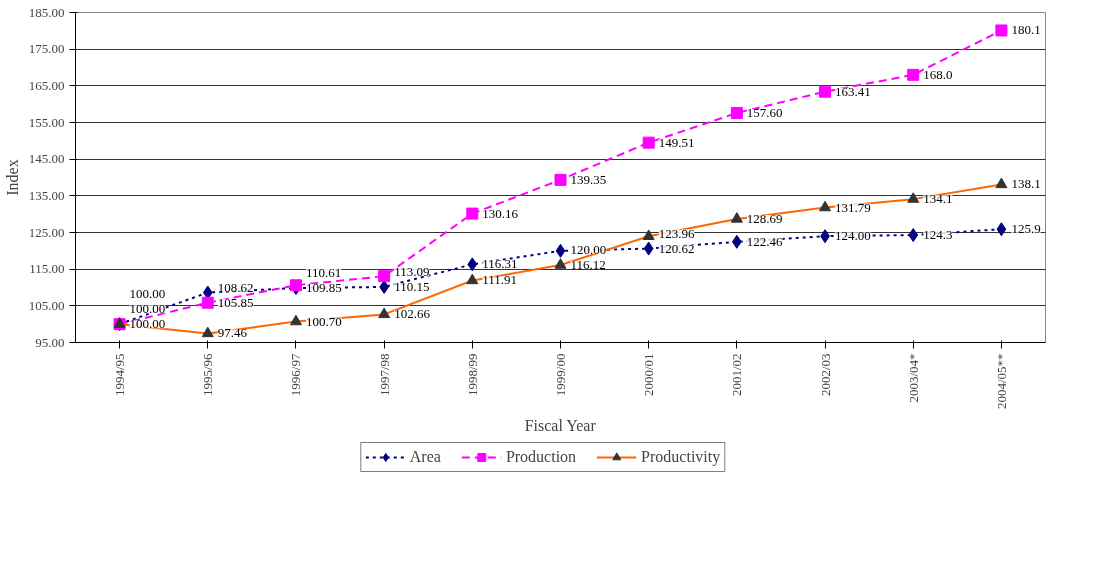 The width and height of the screenshot is (1104, 573). What do you see at coordinates (764, 218) in the screenshot?
I see `data-label: 128.69` at bounding box center [764, 218].